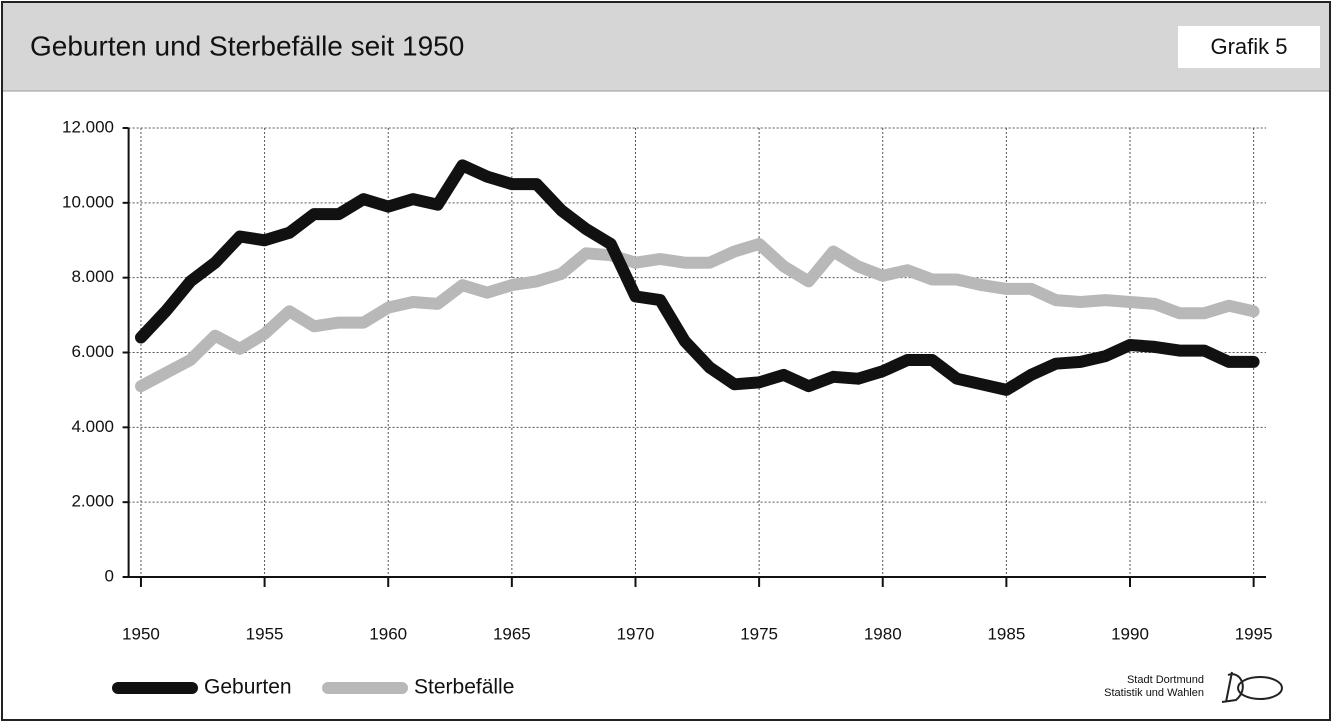 This screenshot has width=1332, height=727. What do you see at coordinates (512, 633) in the screenshot?
I see `x-tick-label: 1965` at bounding box center [512, 633].